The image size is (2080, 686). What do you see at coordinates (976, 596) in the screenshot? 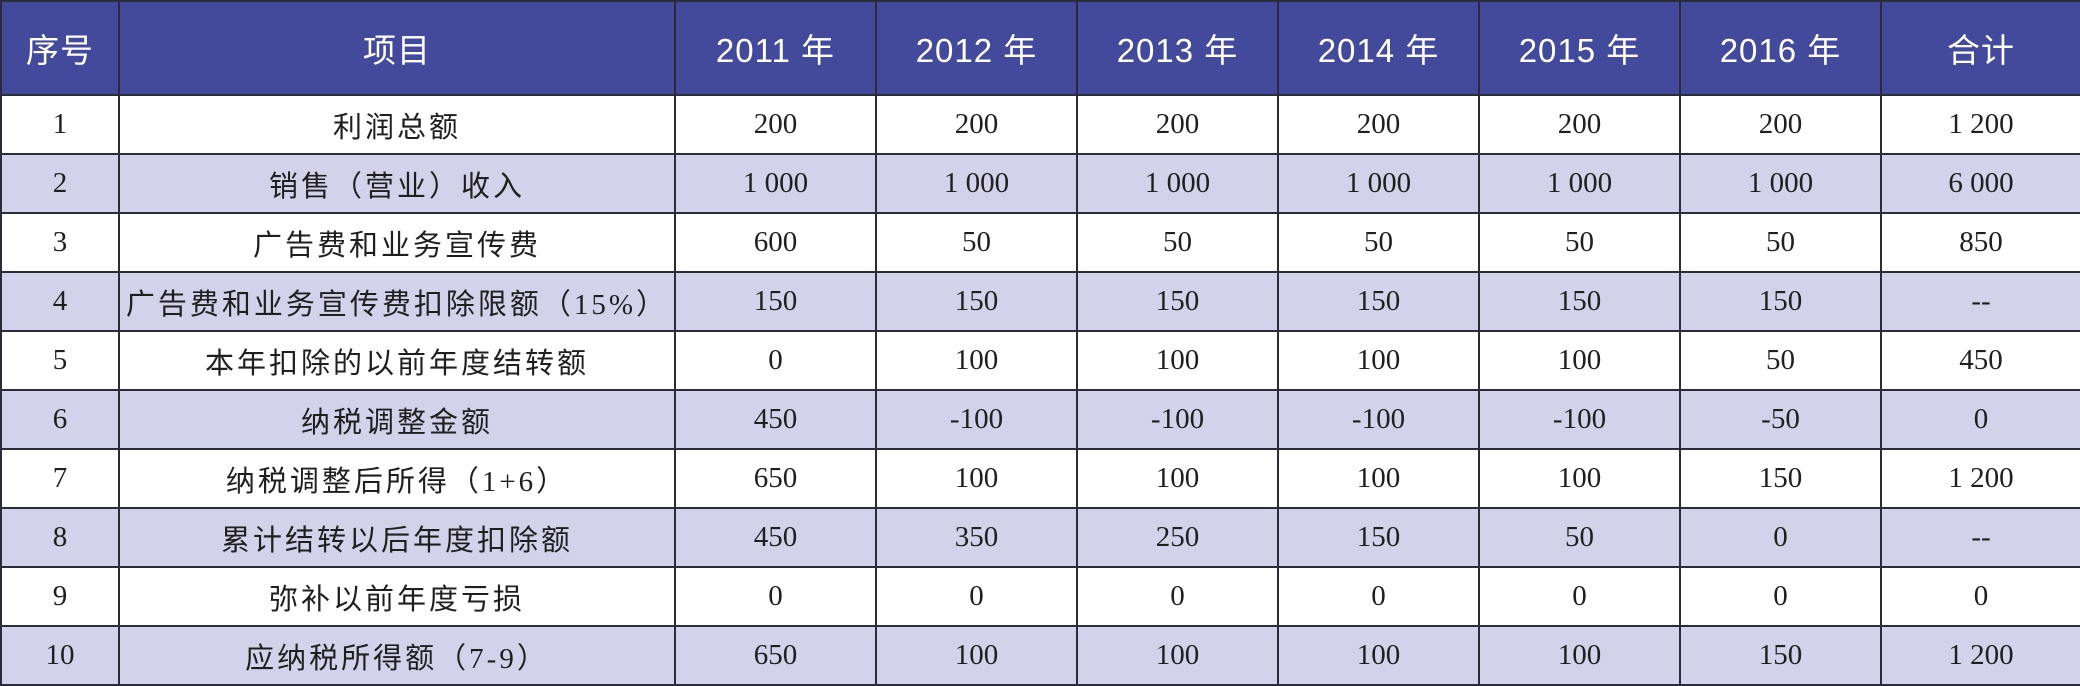
I see `value-2012-cell: 0` at bounding box center [976, 596].